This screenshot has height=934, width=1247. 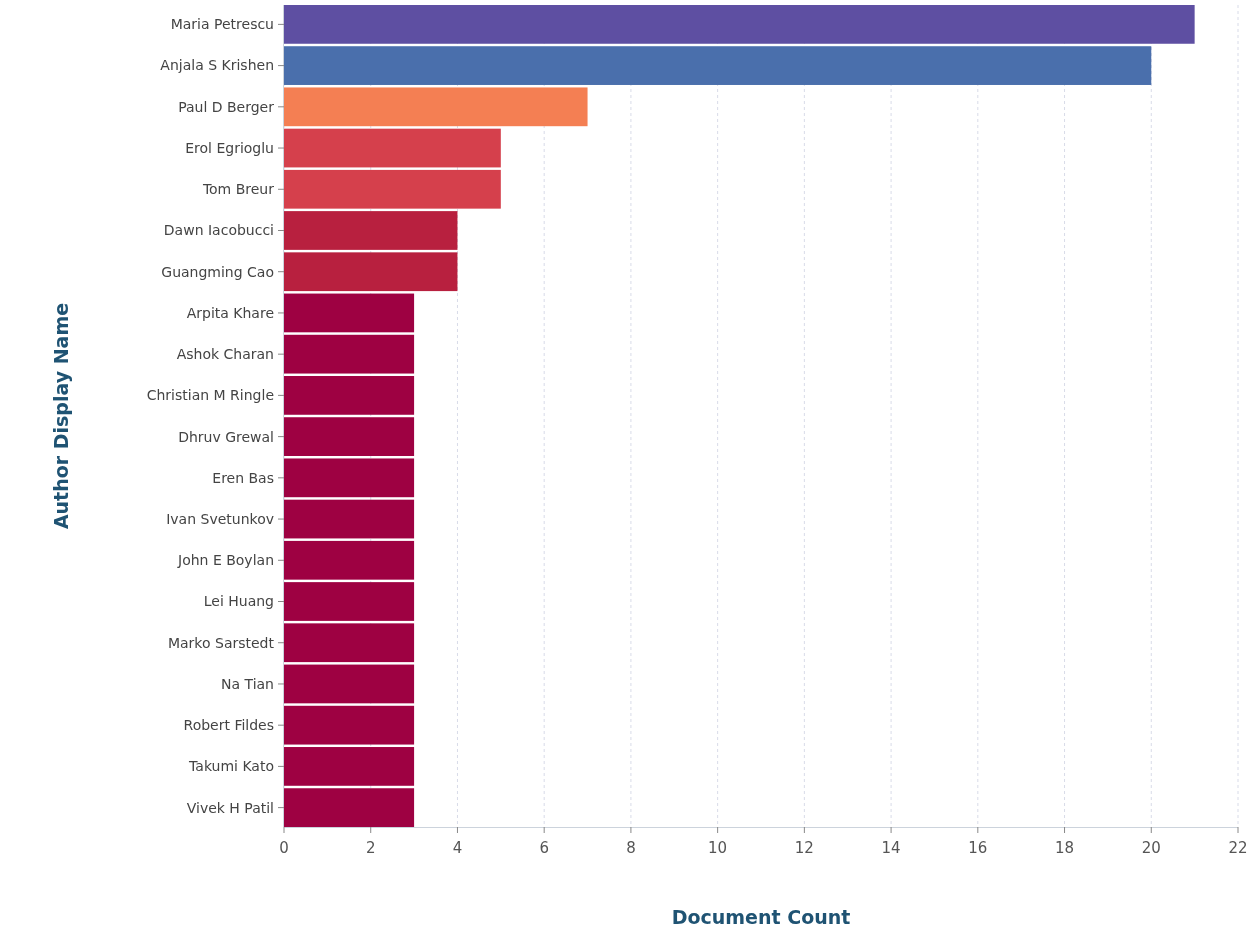 I want to click on y-tick-label: Anjala S Krishen, so click(x=217, y=65).